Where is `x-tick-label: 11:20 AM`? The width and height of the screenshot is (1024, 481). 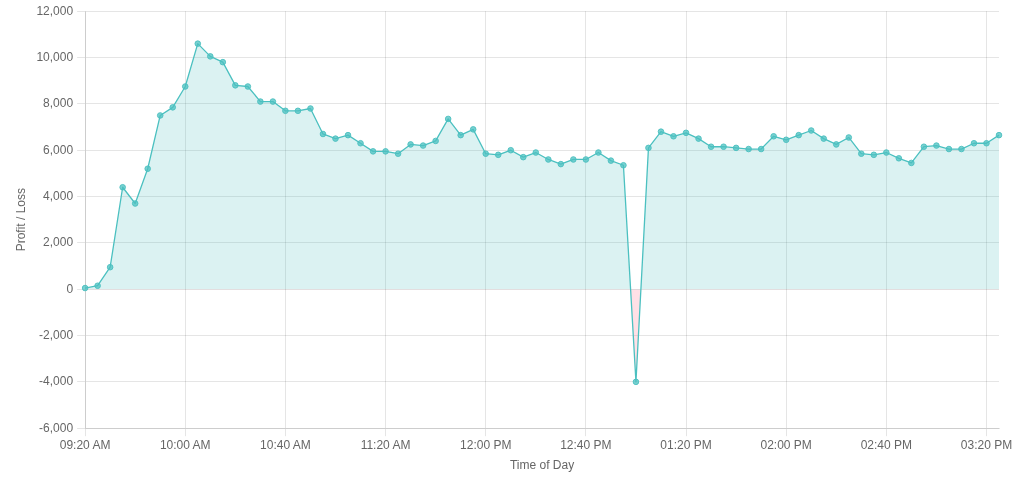 x-tick-label: 11:20 AM is located at coordinates (385, 444).